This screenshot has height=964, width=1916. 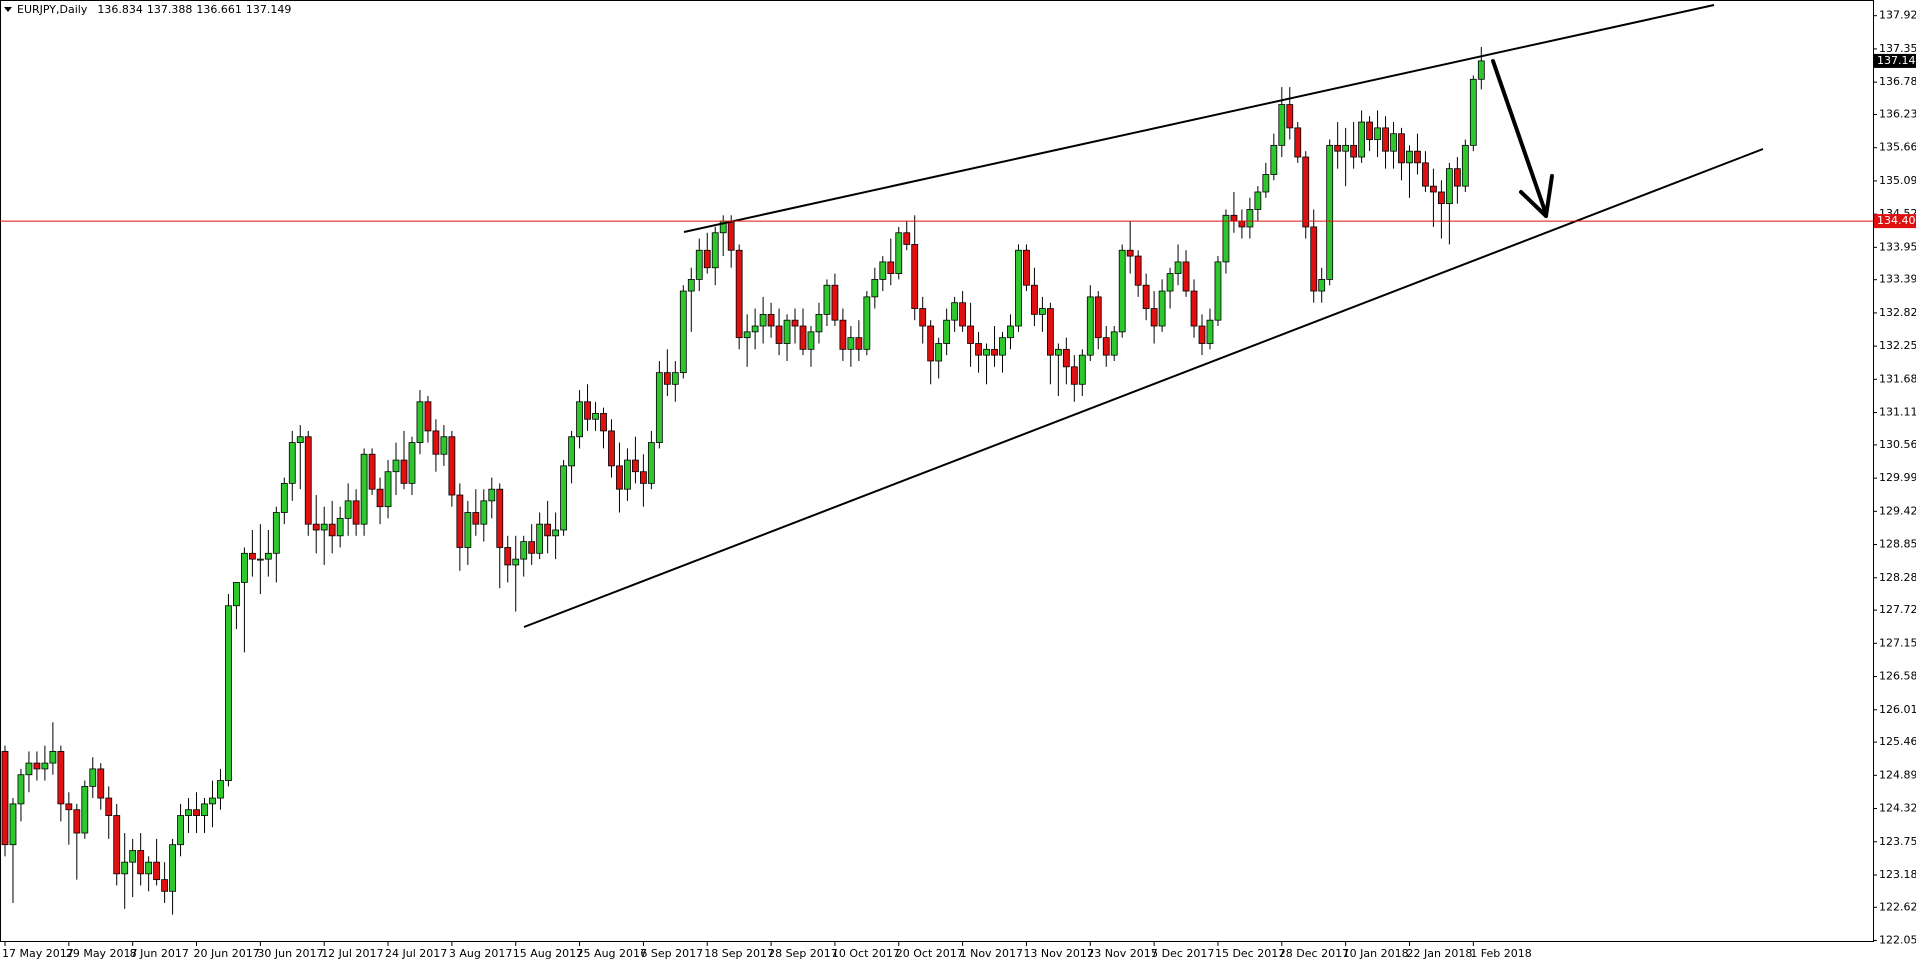 I want to click on y-tick-label: 132.255, so click(x=1897, y=345).